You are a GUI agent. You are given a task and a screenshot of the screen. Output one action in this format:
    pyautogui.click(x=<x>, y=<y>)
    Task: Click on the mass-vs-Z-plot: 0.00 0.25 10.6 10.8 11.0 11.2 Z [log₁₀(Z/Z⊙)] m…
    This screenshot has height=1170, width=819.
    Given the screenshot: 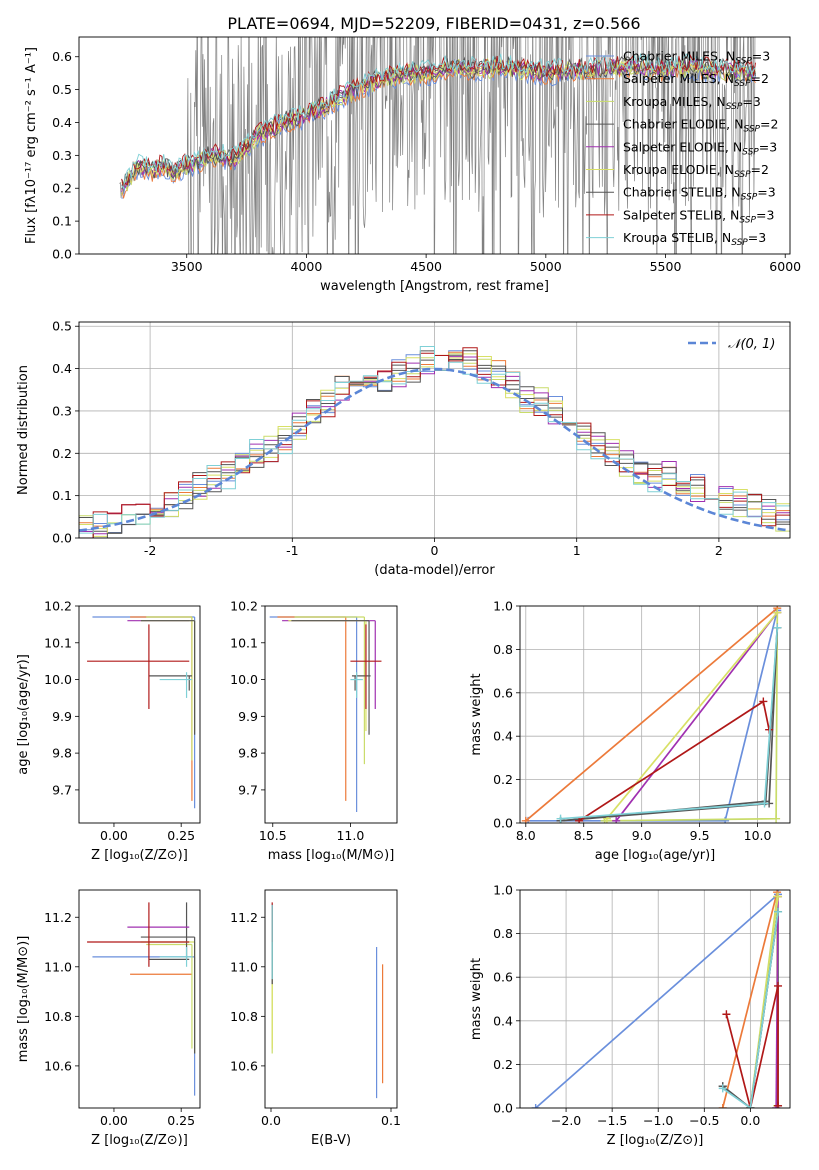 What is the action you would take?
    pyautogui.click(x=108, y=1018)
    